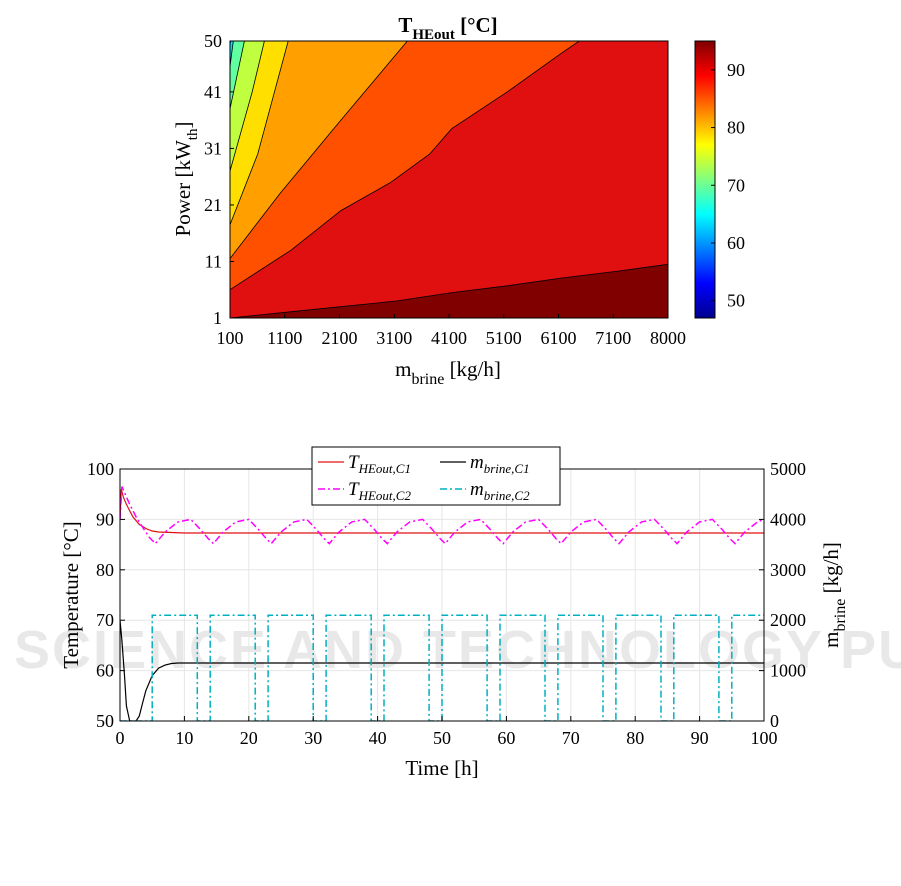 The height and width of the screenshot is (886, 901). Describe the element at coordinates (507, 468) in the screenshot. I see `legend-label-m-c1-sub: brine,C1` at that location.